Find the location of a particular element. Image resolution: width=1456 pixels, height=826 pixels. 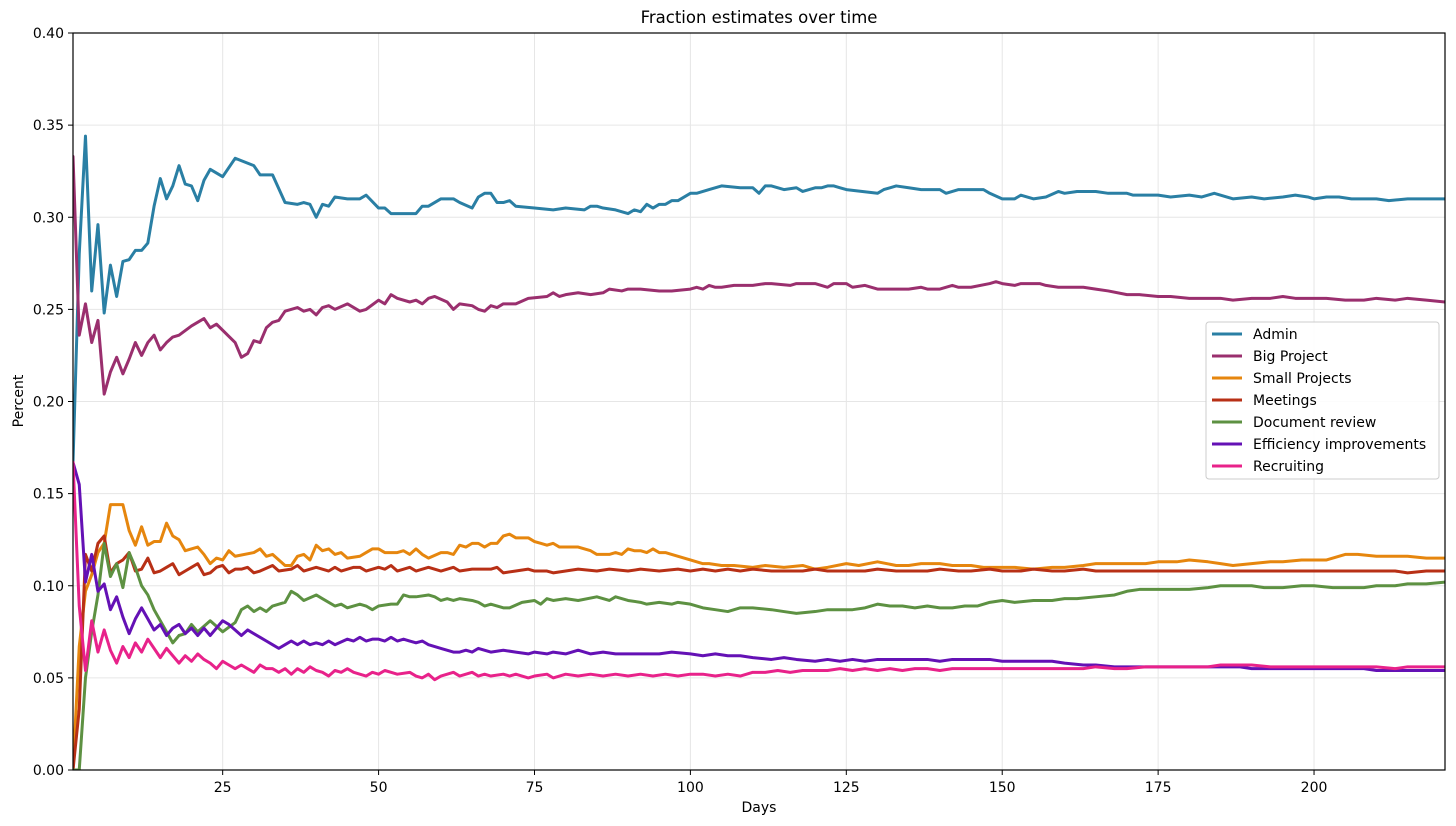

x-tick-label: 25 is located at coordinates (223, 788).